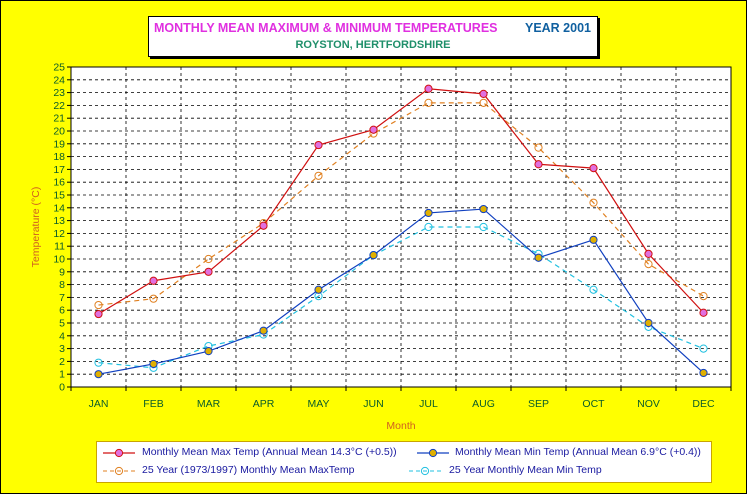  I want to click on y-tick-label: 14, so click(59, 208).